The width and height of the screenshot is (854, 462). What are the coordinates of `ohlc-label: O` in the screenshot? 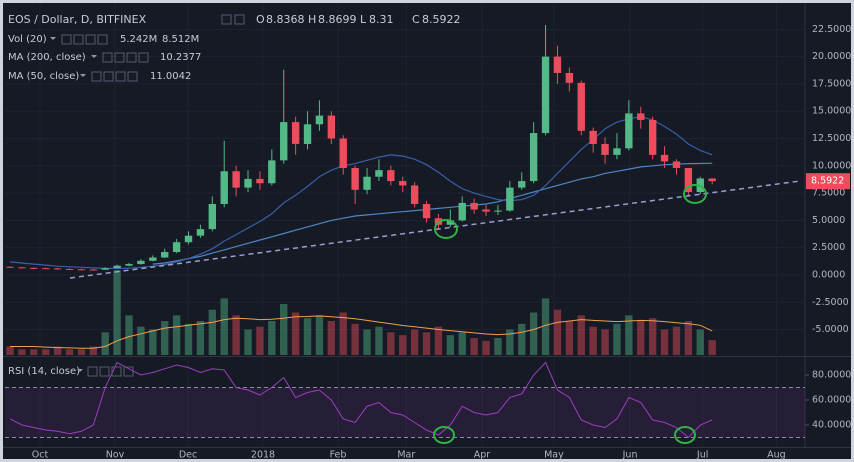 It's located at (260, 19).